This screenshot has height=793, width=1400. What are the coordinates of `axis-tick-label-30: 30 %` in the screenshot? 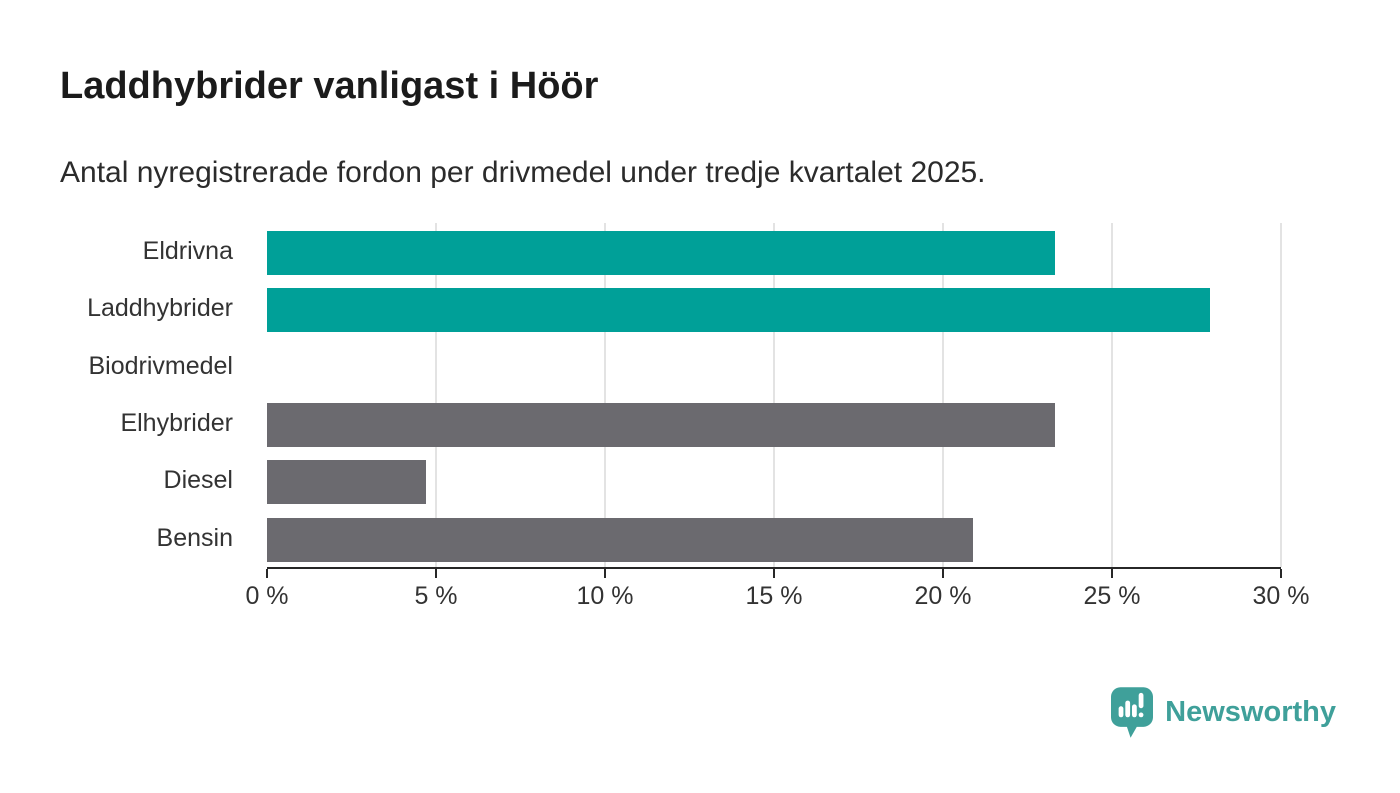 It's located at (1281, 596).